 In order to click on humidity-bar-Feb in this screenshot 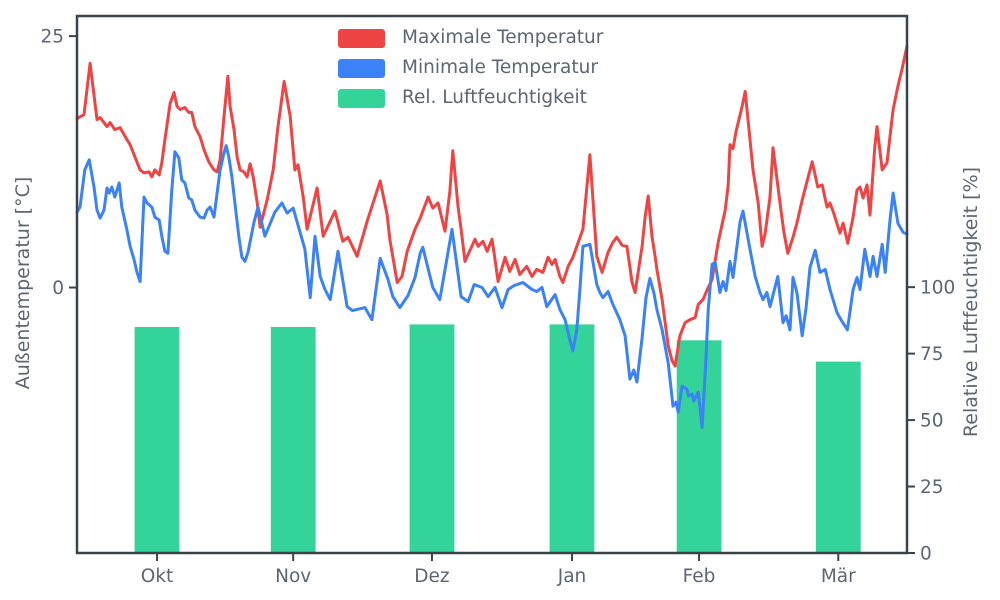, I will do `click(699, 446)`.